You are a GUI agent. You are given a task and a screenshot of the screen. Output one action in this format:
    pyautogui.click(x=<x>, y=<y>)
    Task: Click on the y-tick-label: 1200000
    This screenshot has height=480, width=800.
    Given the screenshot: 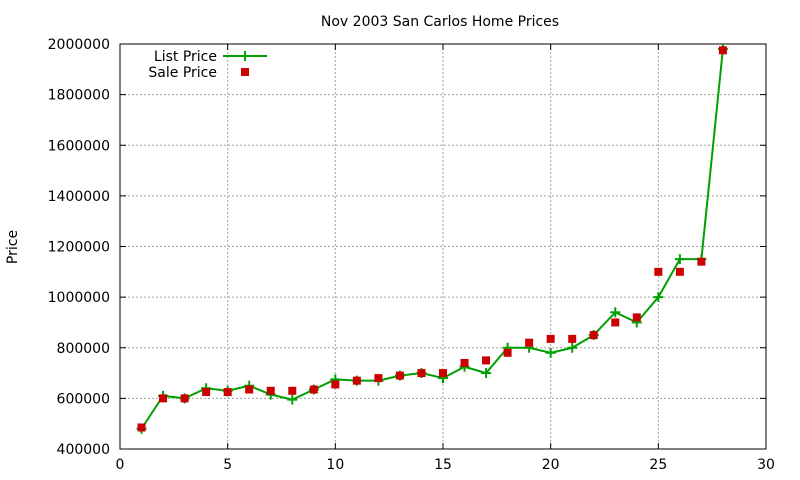 What is the action you would take?
    pyautogui.click(x=79, y=248)
    